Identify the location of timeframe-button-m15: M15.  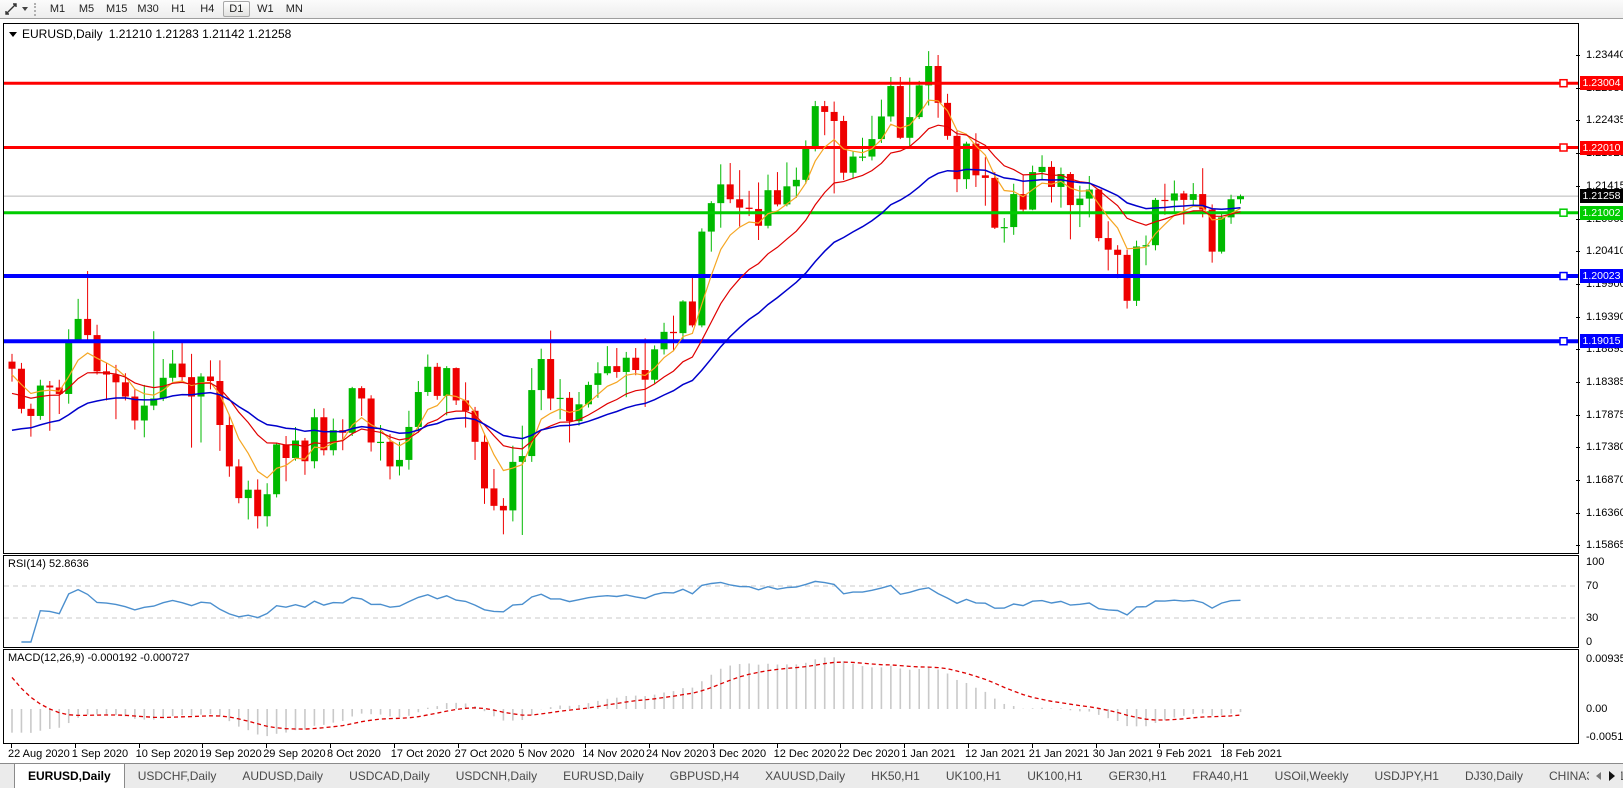
(117, 9).